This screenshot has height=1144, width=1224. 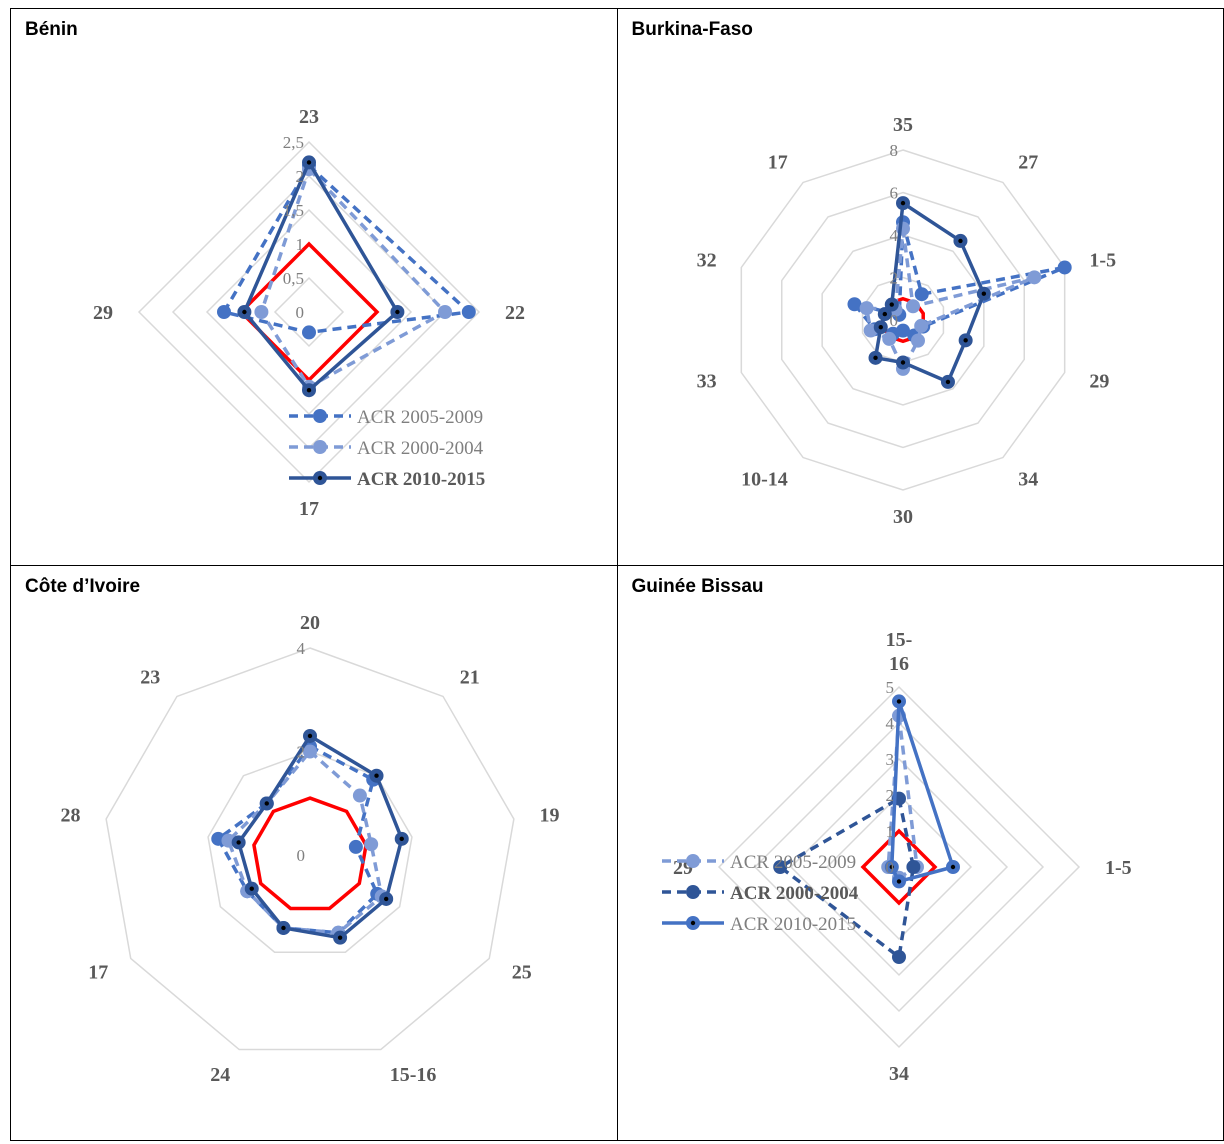 What do you see at coordinates (83, 586) in the screenshot?
I see `panel-title-cote-divoire: Côte d’Ivoire` at bounding box center [83, 586].